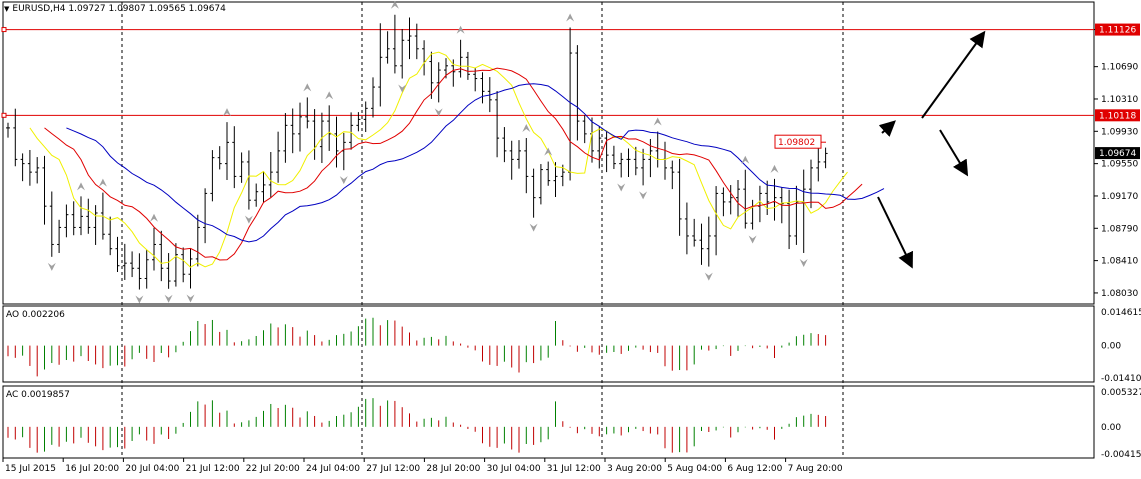  I want to click on ao-axis-label: 0.014615, so click(1121, 313).